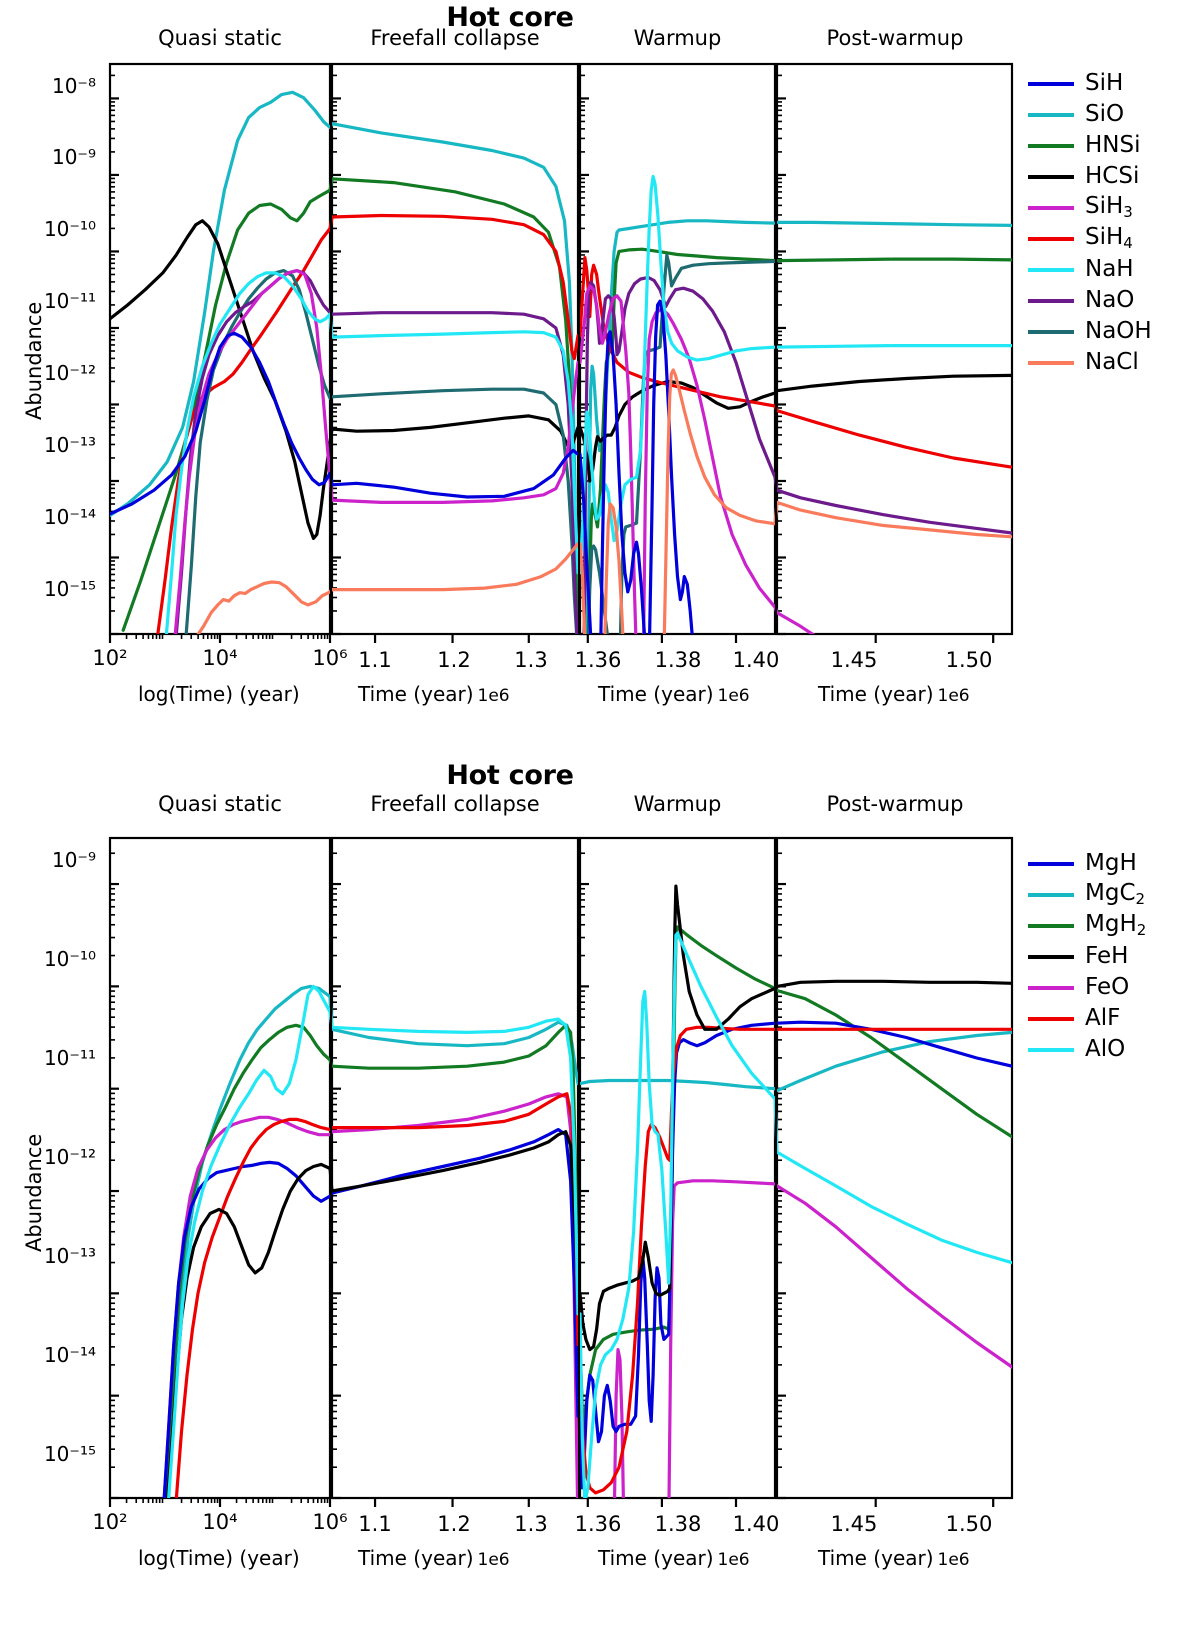 This screenshot has width=1200, height=1639. I want to click on y-tick-label: 10⁻¹², so click(69, 373).